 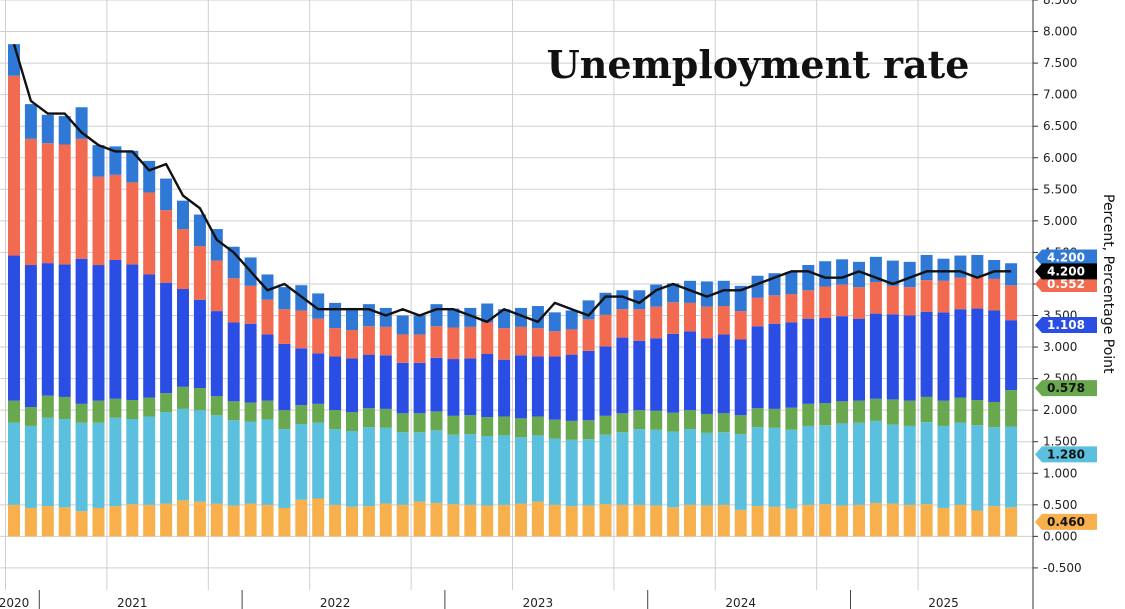 I want to click on x-year-label: 2020, so click(x=14, y=602).